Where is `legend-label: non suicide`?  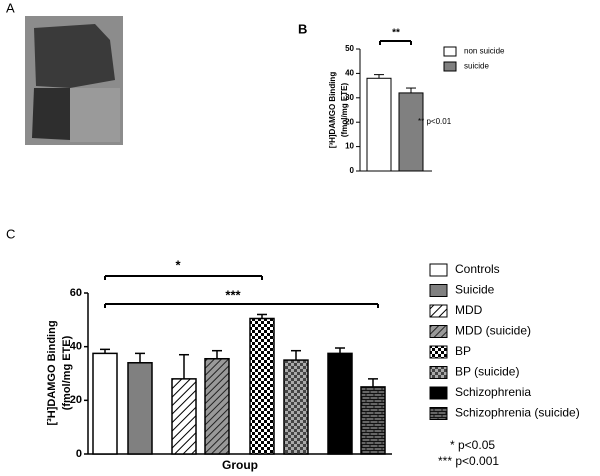 legend-label: non suicide is located at coordinates (484, 51).